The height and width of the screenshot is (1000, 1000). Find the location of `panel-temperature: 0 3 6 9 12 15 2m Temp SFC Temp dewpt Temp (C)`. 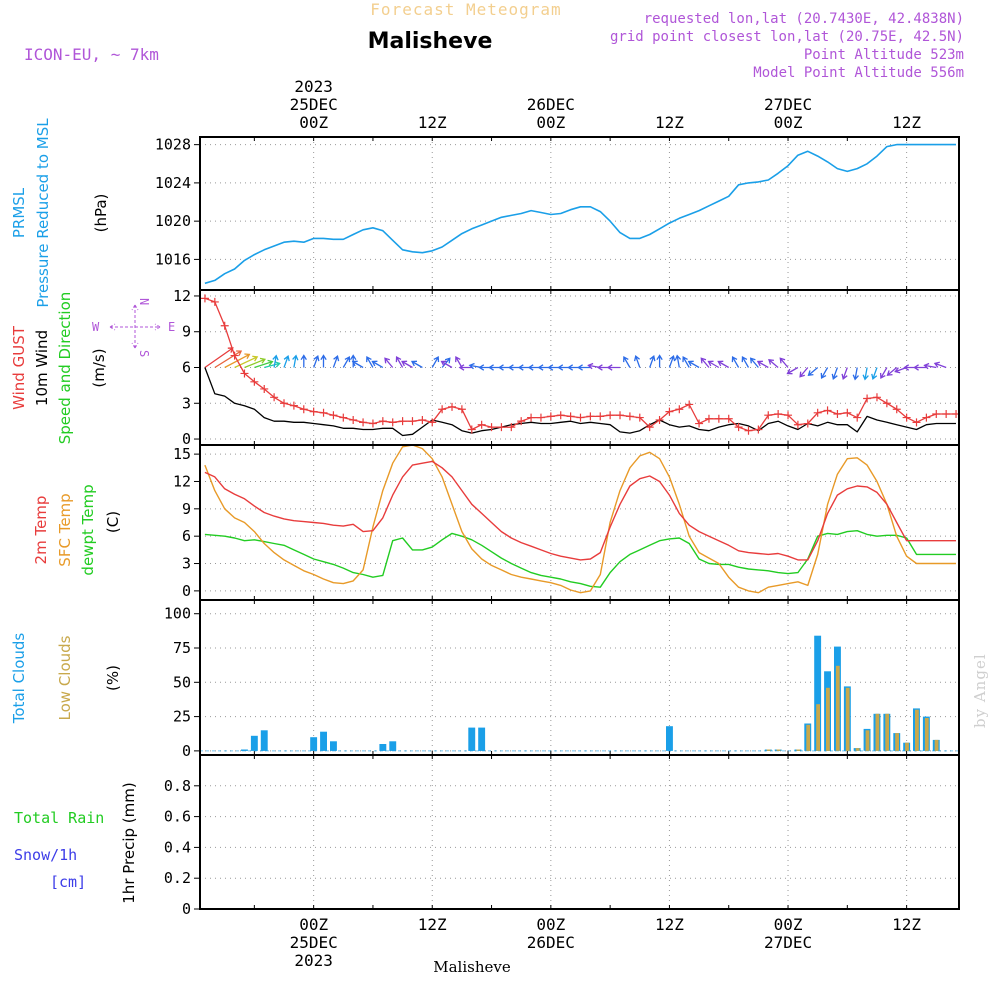

panel-temperature: 0 3 6 9 12 15 2m Temp SFC Temp dewpt Temp (C) is located at coordinates (496, 522).